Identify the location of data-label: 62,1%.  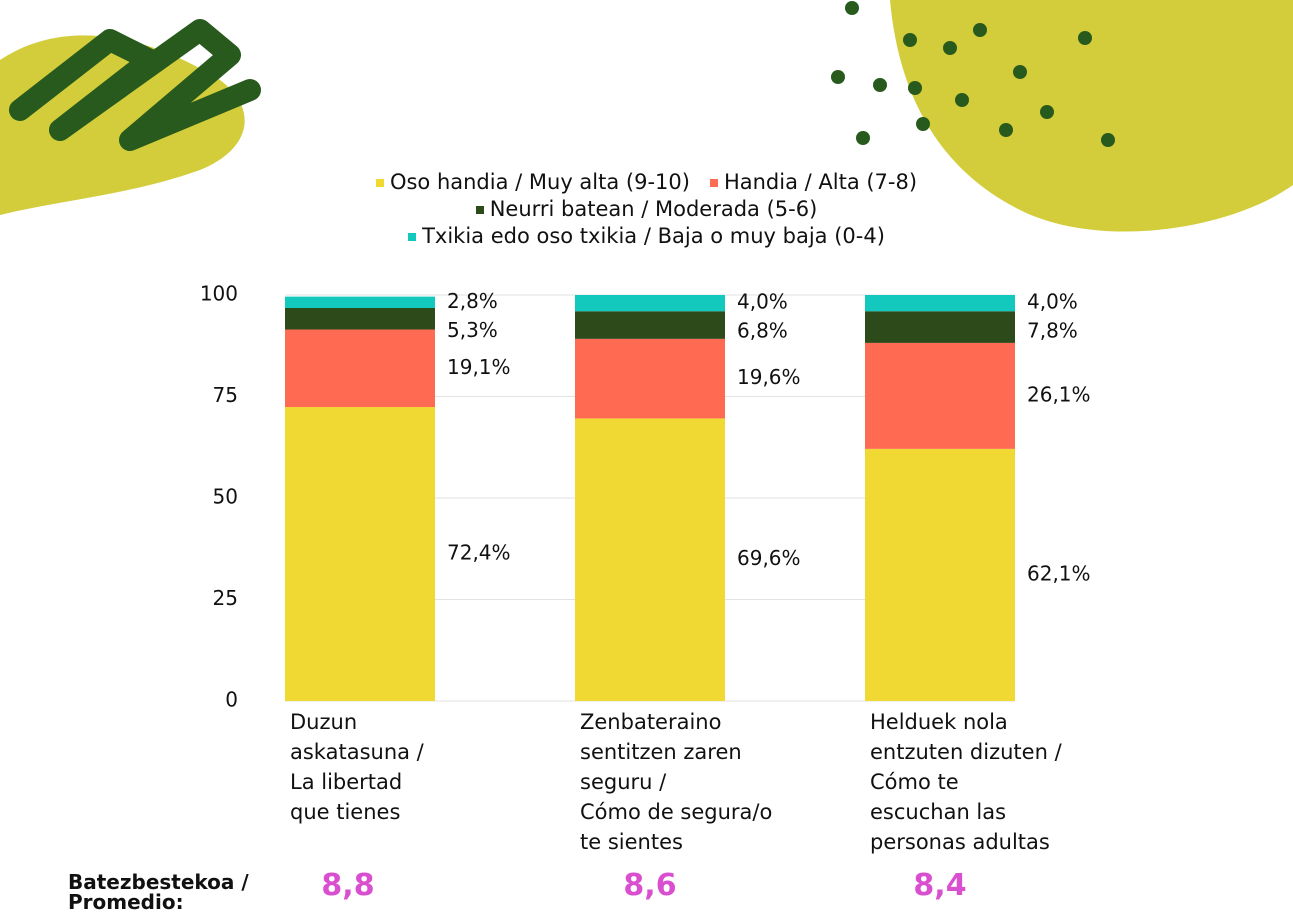
(1059, 573).